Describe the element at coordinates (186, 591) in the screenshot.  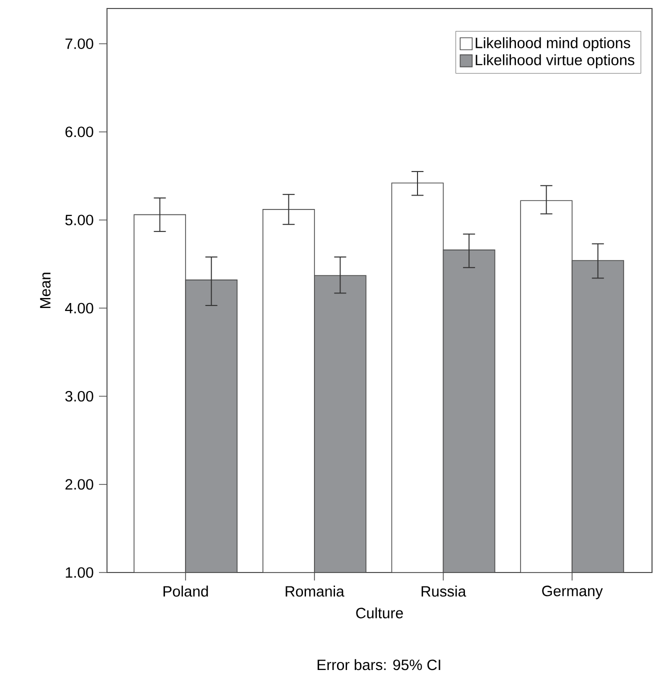
I see `x-tick-label: Poland` at that location.